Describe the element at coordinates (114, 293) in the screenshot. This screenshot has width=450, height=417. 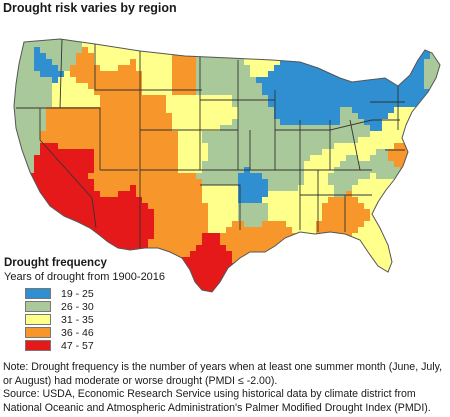
I see `legend-item: 19 - 25` at that location.